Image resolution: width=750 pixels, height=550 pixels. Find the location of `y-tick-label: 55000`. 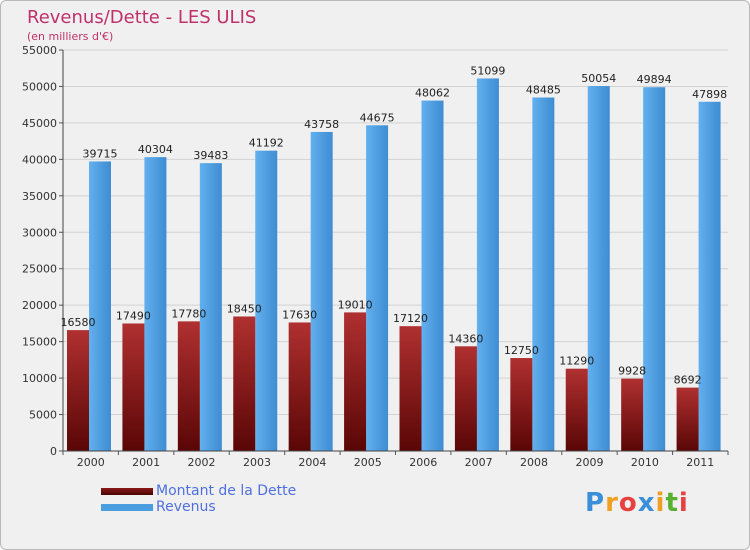

y-tick-label: 55000 is located at coordinates (39, 50).